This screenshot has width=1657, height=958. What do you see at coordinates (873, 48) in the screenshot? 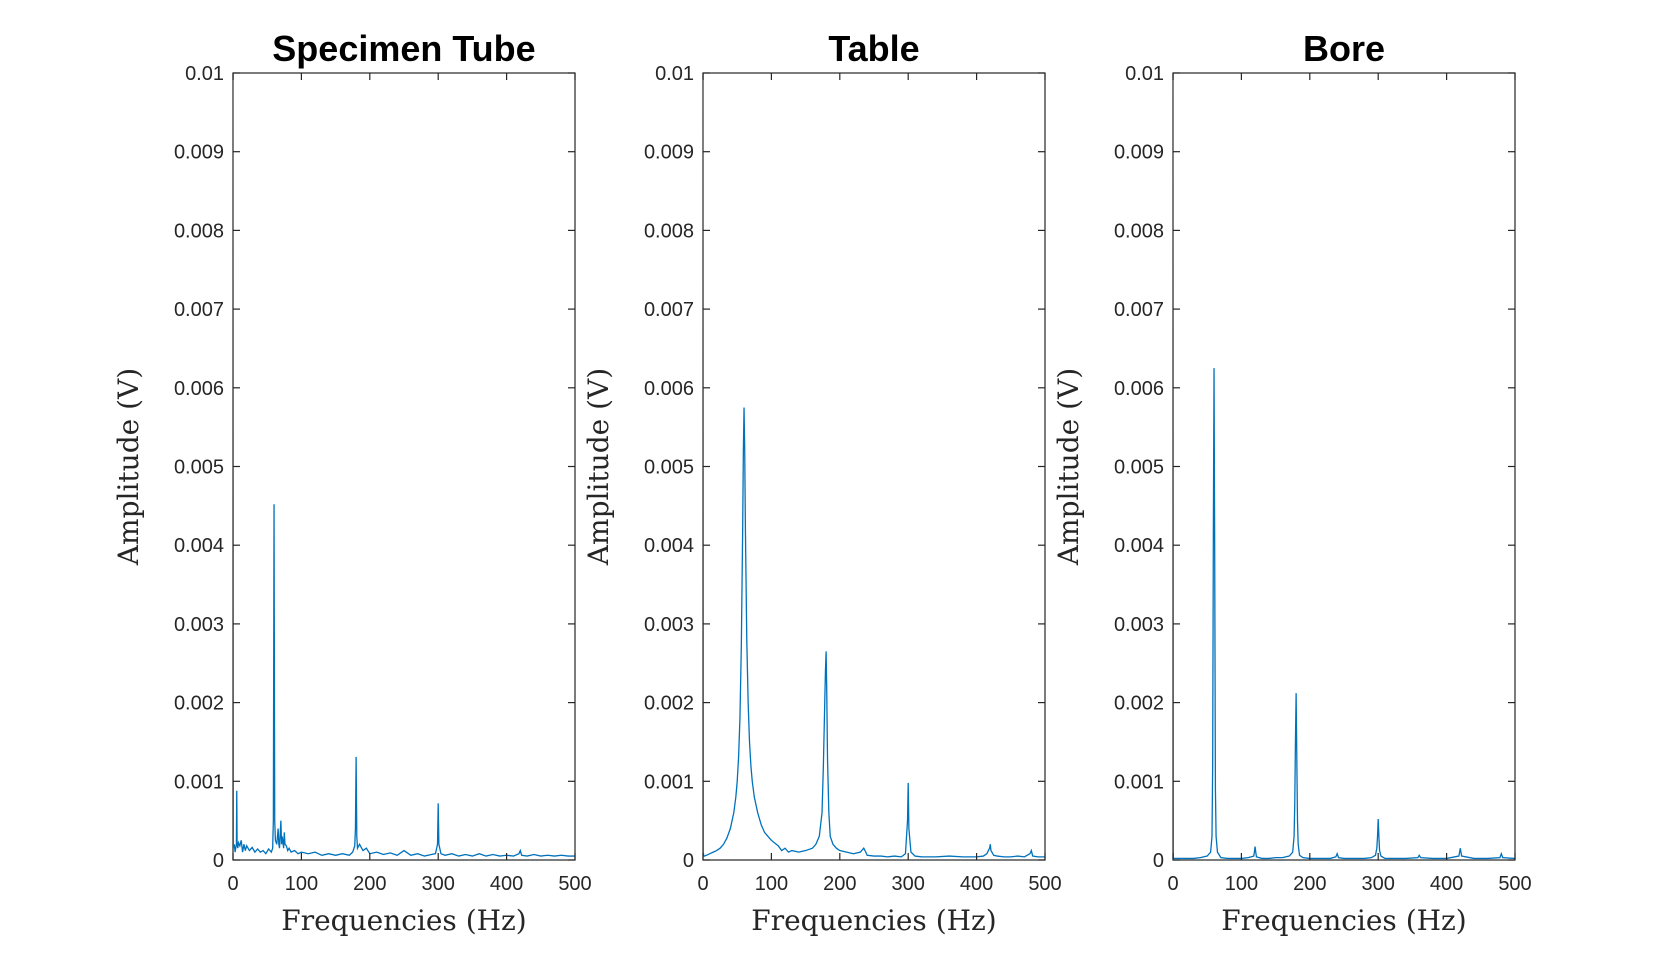
I see `subplot-title: Table` at bounding box center [873, 48].